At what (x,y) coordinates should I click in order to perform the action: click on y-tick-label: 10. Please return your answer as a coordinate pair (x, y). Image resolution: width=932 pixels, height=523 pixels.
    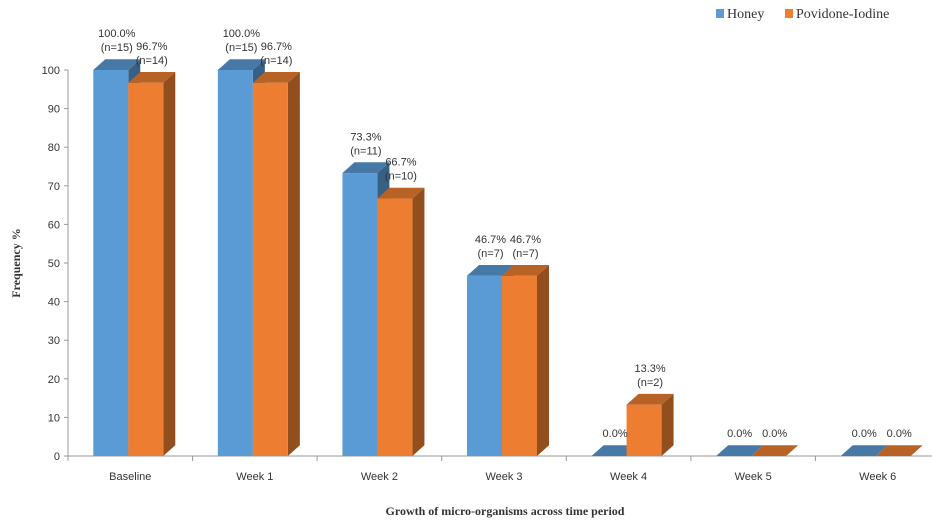
    Looking at the image, I should click on (54, 418).